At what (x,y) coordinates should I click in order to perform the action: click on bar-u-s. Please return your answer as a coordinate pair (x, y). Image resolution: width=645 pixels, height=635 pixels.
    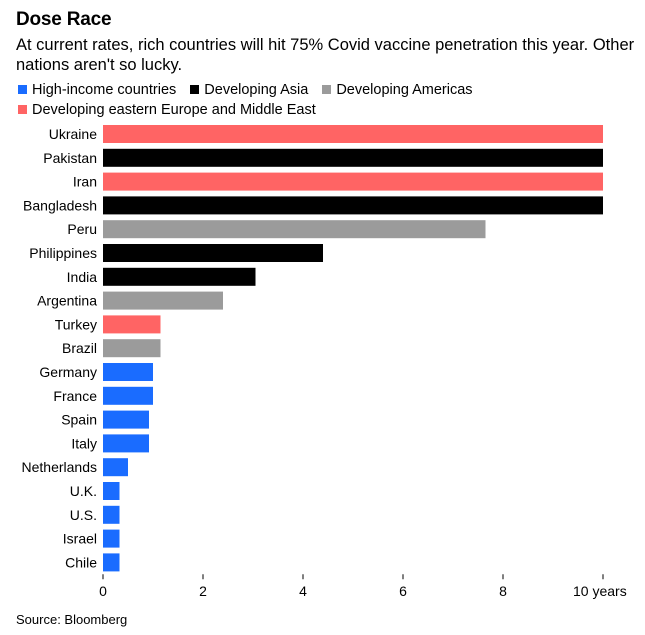
    Looking at the image, I should click on (111, 514).